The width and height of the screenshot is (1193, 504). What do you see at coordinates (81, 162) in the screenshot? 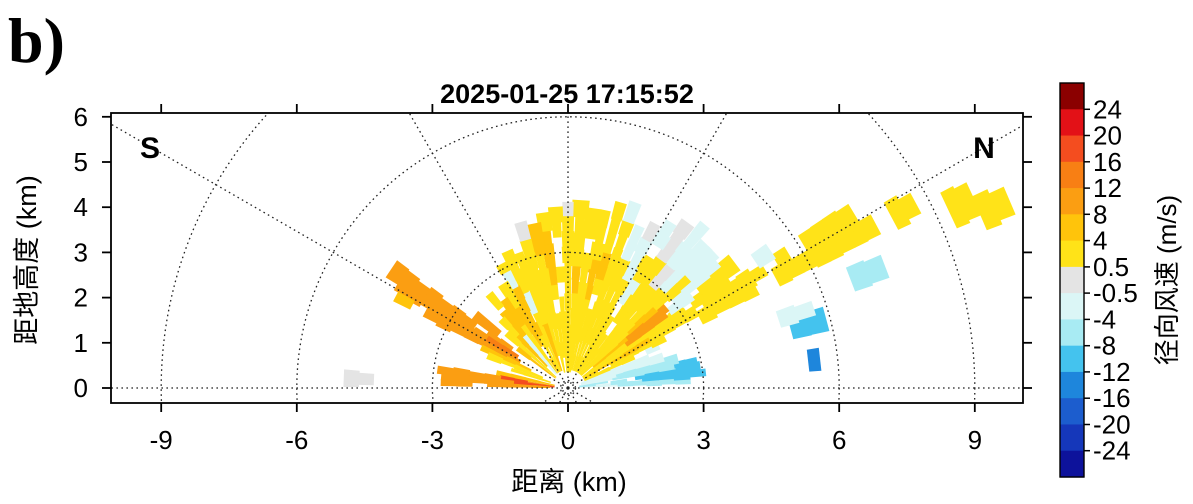
I see `y-tick-label: 5` at bounding box center [81, 162].